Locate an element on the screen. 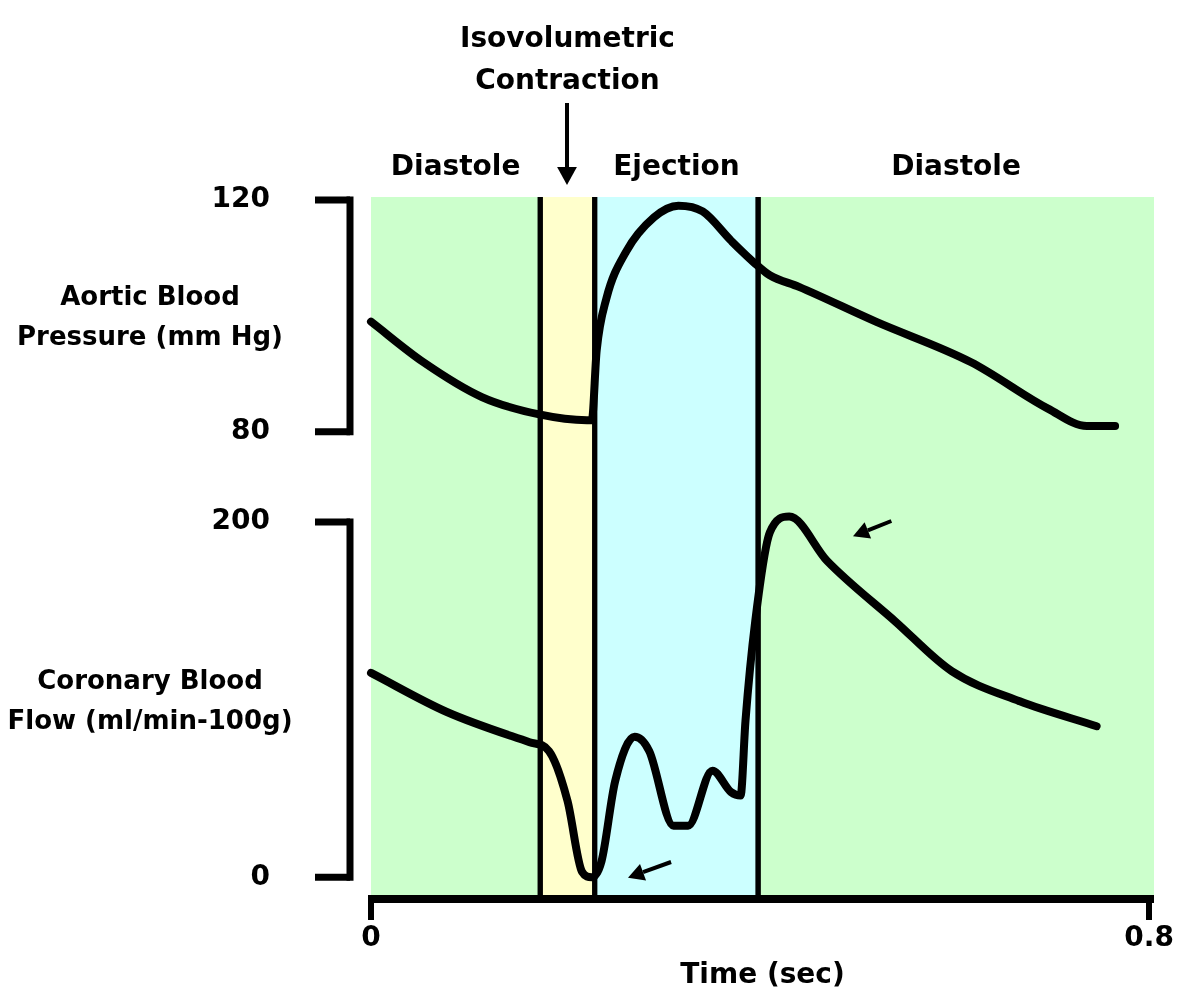  x-axis-title: Time (sec) is located at coordinates (762, 974).